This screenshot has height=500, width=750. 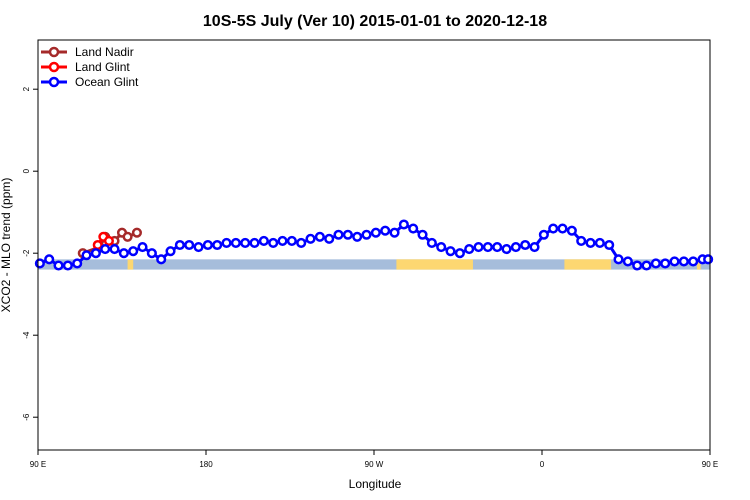 What do you see at coordinates (542, 464) in the screenshot?
I see `x-tick-label: 0` at bounding box center [542, 464].